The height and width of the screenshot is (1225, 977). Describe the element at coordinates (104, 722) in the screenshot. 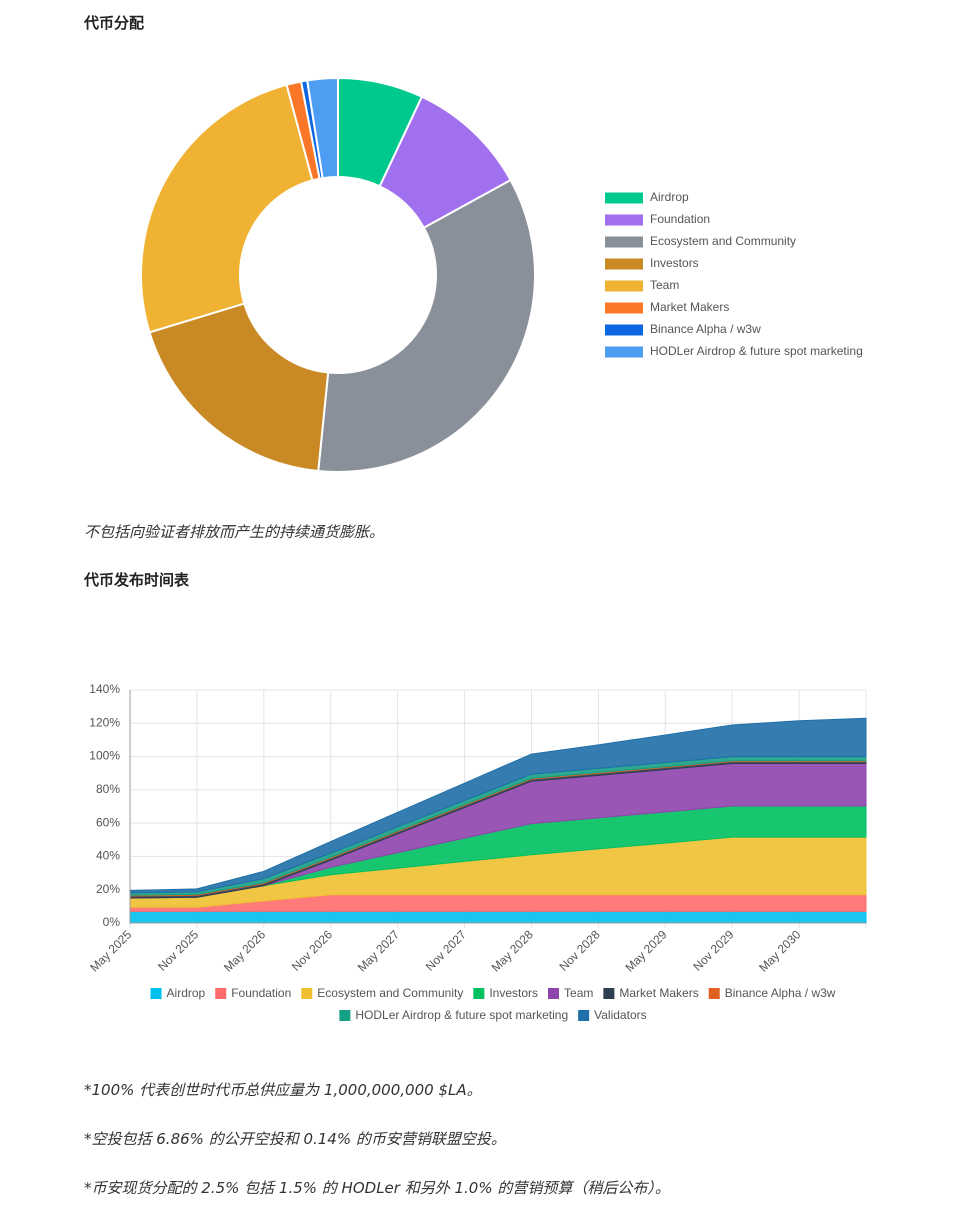

I see `y-tick-label: 120%` at that location.